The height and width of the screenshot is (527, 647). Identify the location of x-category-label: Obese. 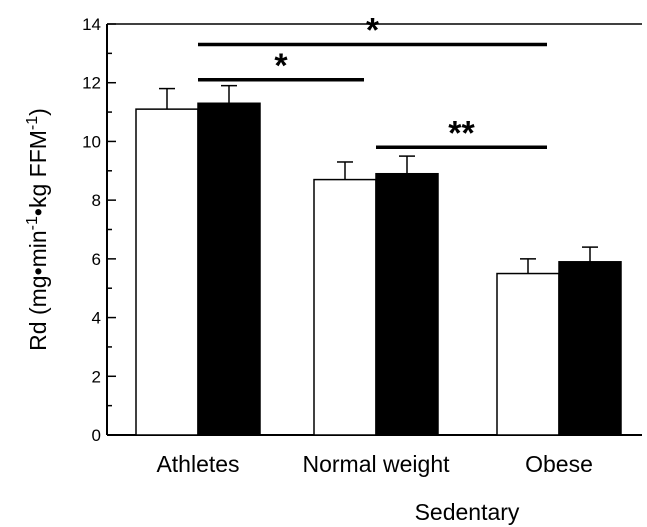
(559, 464).